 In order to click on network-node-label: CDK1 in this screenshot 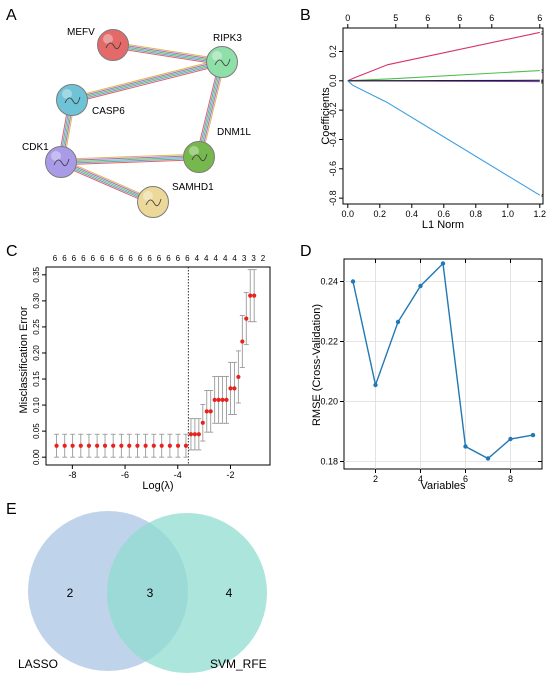, I will do `click(35, 147)`.